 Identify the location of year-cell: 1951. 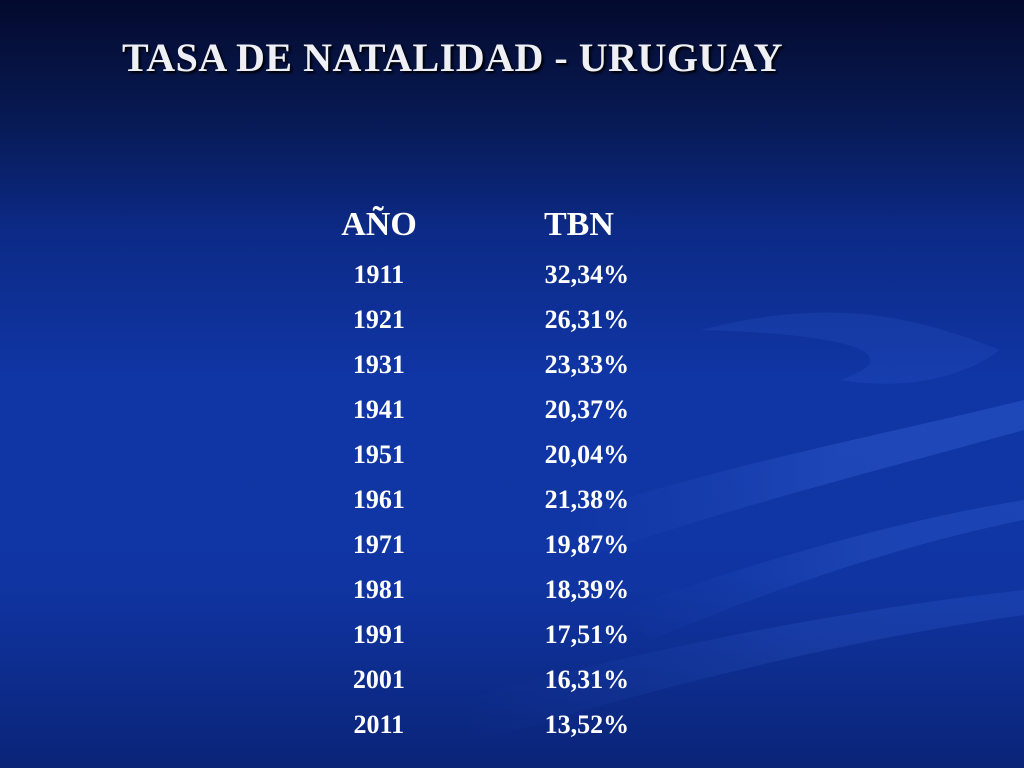
(378, 454).